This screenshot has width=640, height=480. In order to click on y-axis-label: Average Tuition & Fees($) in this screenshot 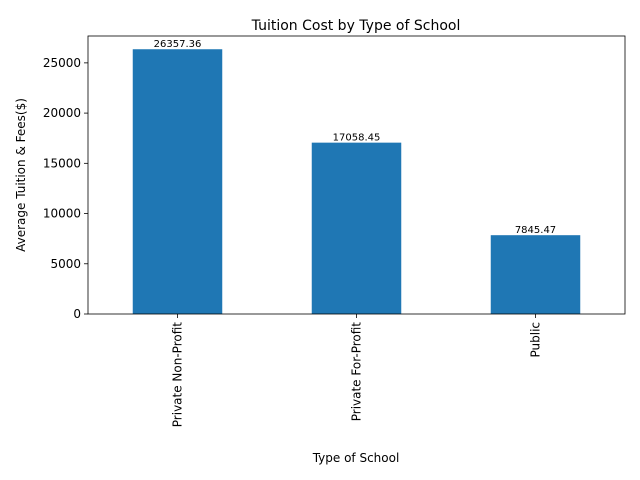, I will do `click(21, 175)`.